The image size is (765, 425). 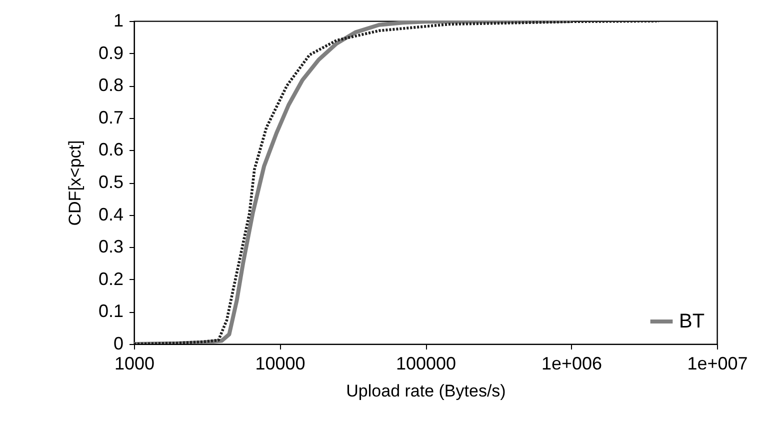 What do you see at coordinates (74, 183) in the screenshot?
I see `y-axis-title: CDF[x<pct]` at bounding box center [74, 183].